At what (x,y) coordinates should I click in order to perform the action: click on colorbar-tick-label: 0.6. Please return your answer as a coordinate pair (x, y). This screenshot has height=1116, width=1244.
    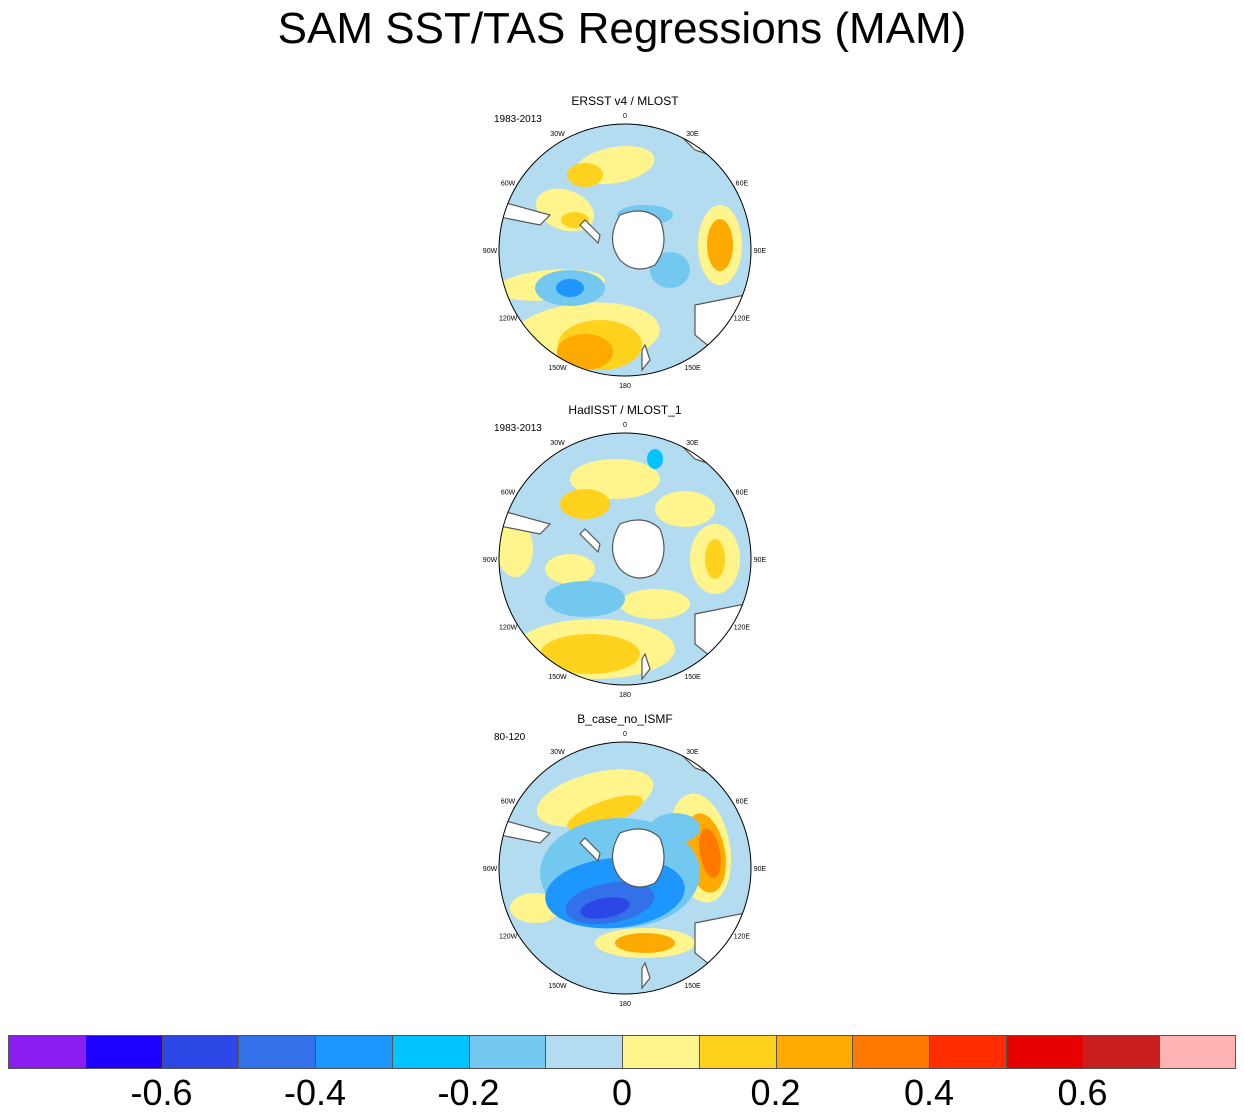
    Looking at the image, I should click on (1082, 1092).